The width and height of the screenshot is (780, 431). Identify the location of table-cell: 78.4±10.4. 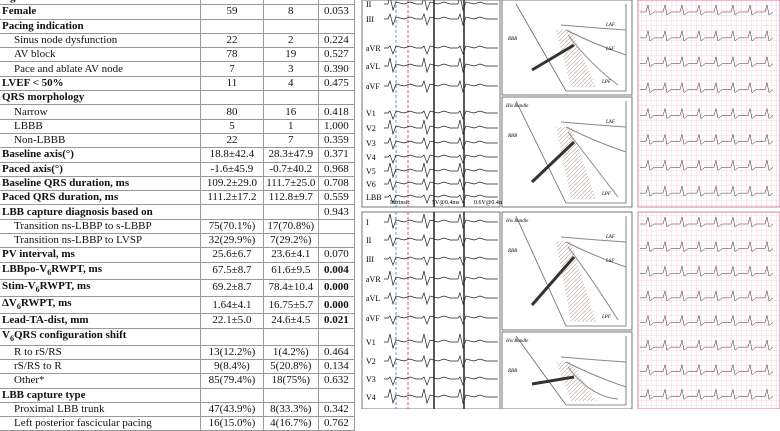
(291, 288).